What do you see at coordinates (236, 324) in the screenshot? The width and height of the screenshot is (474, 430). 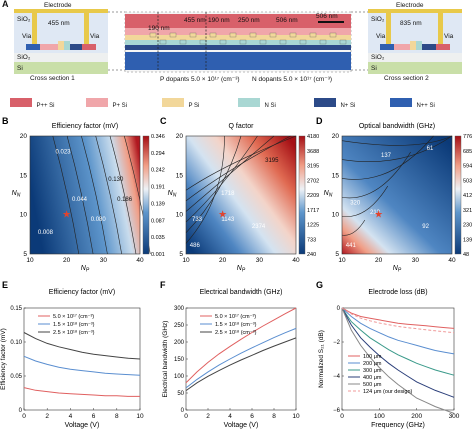 I see `legend-label: 1.5 × 10¹⁸ (cm⁻³)` at bounding box center [236, 324].